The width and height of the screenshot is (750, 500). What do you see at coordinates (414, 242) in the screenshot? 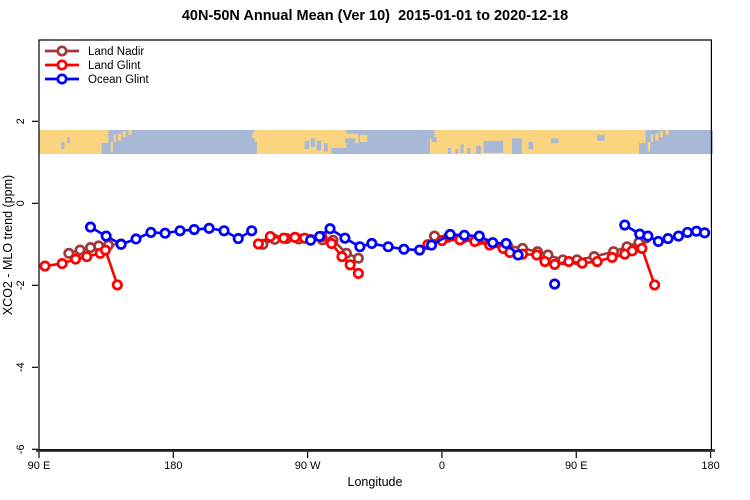
I see `series-ocean-glint-line` at bounding box center [414, 242].